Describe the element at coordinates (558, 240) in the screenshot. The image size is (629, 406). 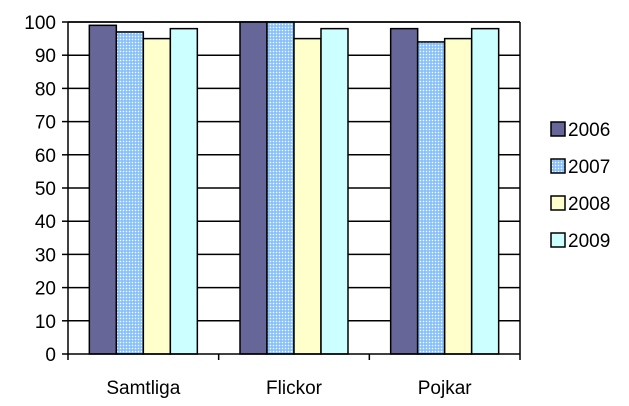
I see `legend-swatch-2009` at that location.